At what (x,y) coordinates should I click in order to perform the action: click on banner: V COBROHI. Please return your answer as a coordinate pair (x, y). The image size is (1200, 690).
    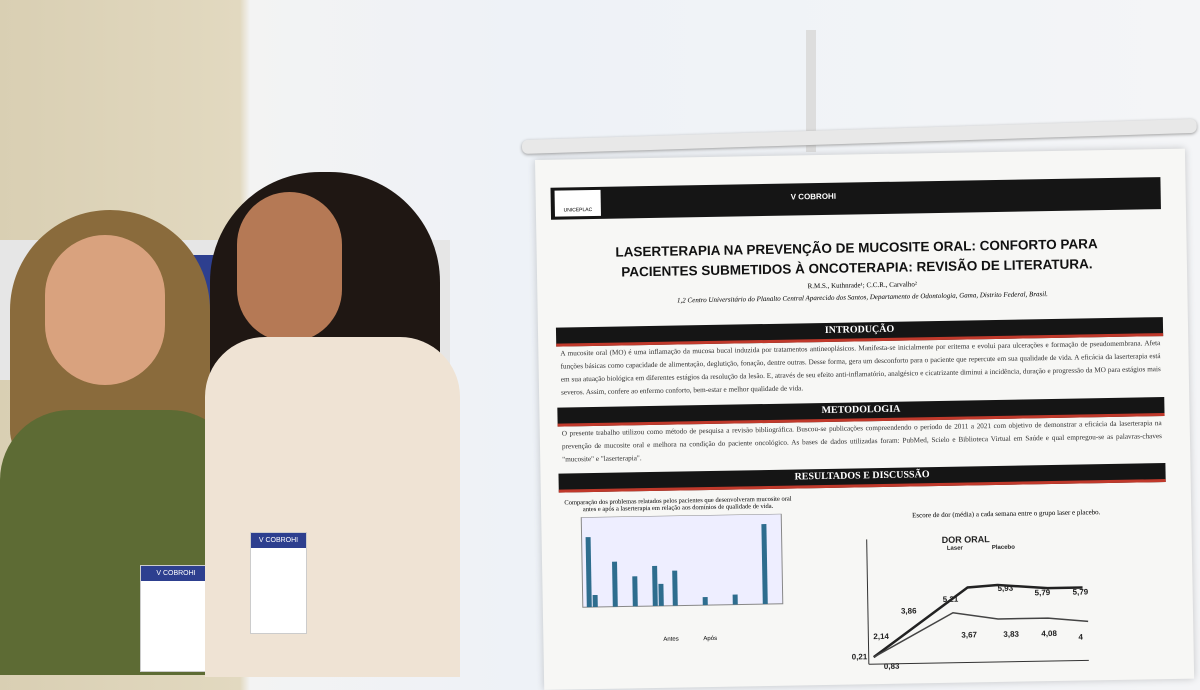
    Looking at the image, I should click on (813, 196).